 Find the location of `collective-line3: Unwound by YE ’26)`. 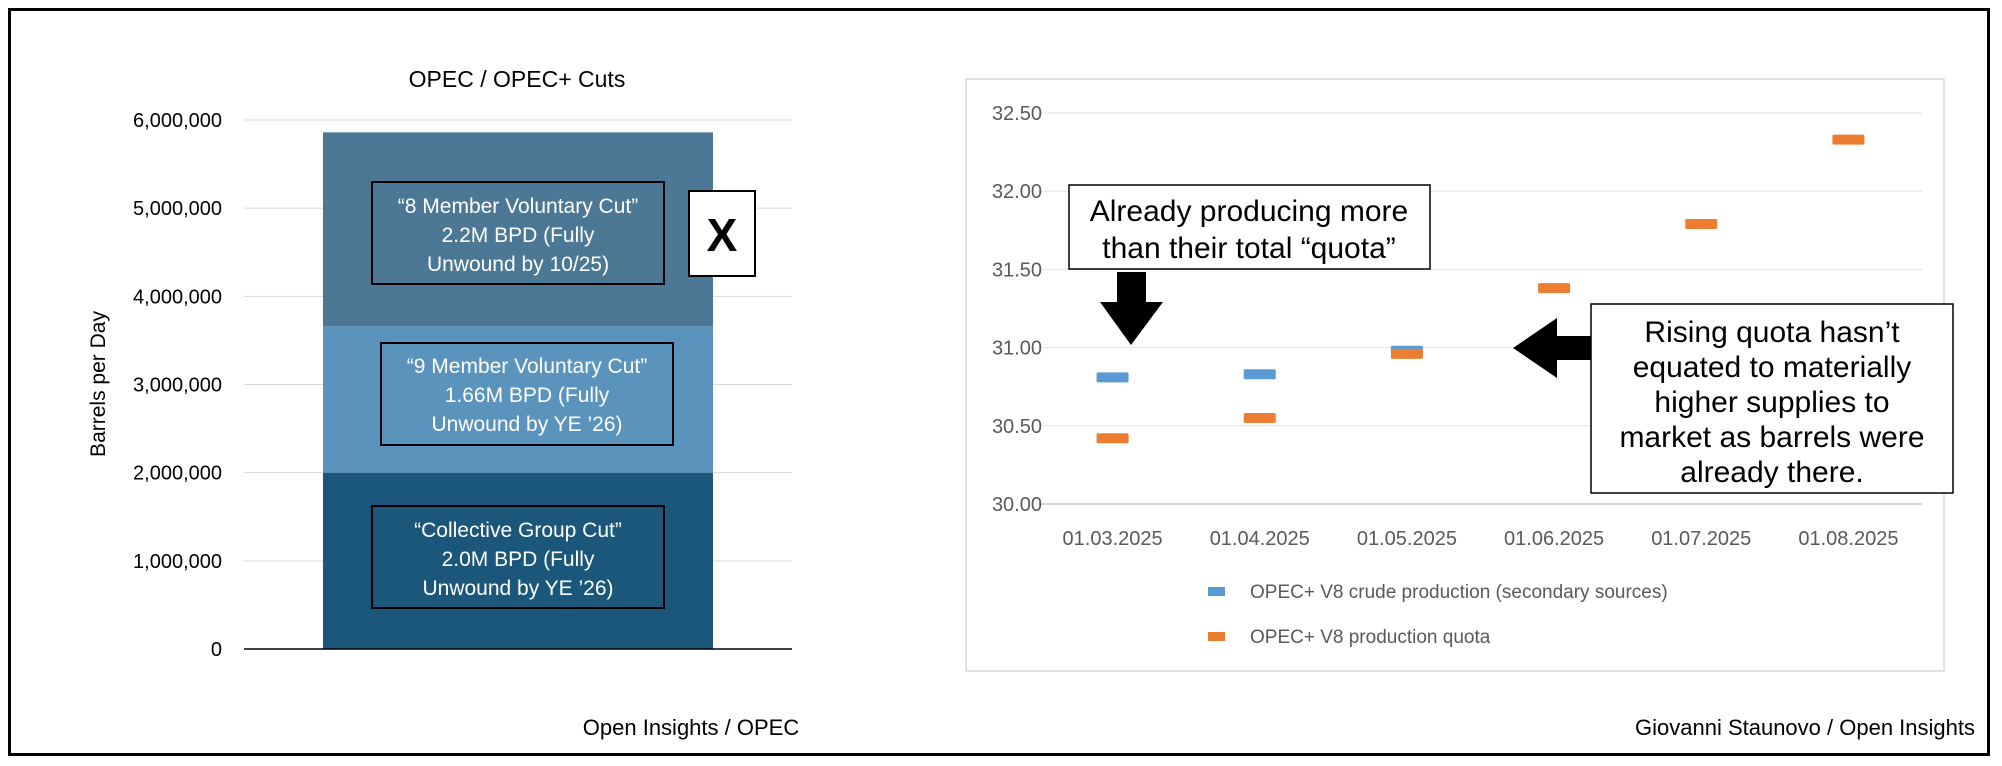

collective-line3: Unwound by YE ’26) is located at coordinates (517, 588).